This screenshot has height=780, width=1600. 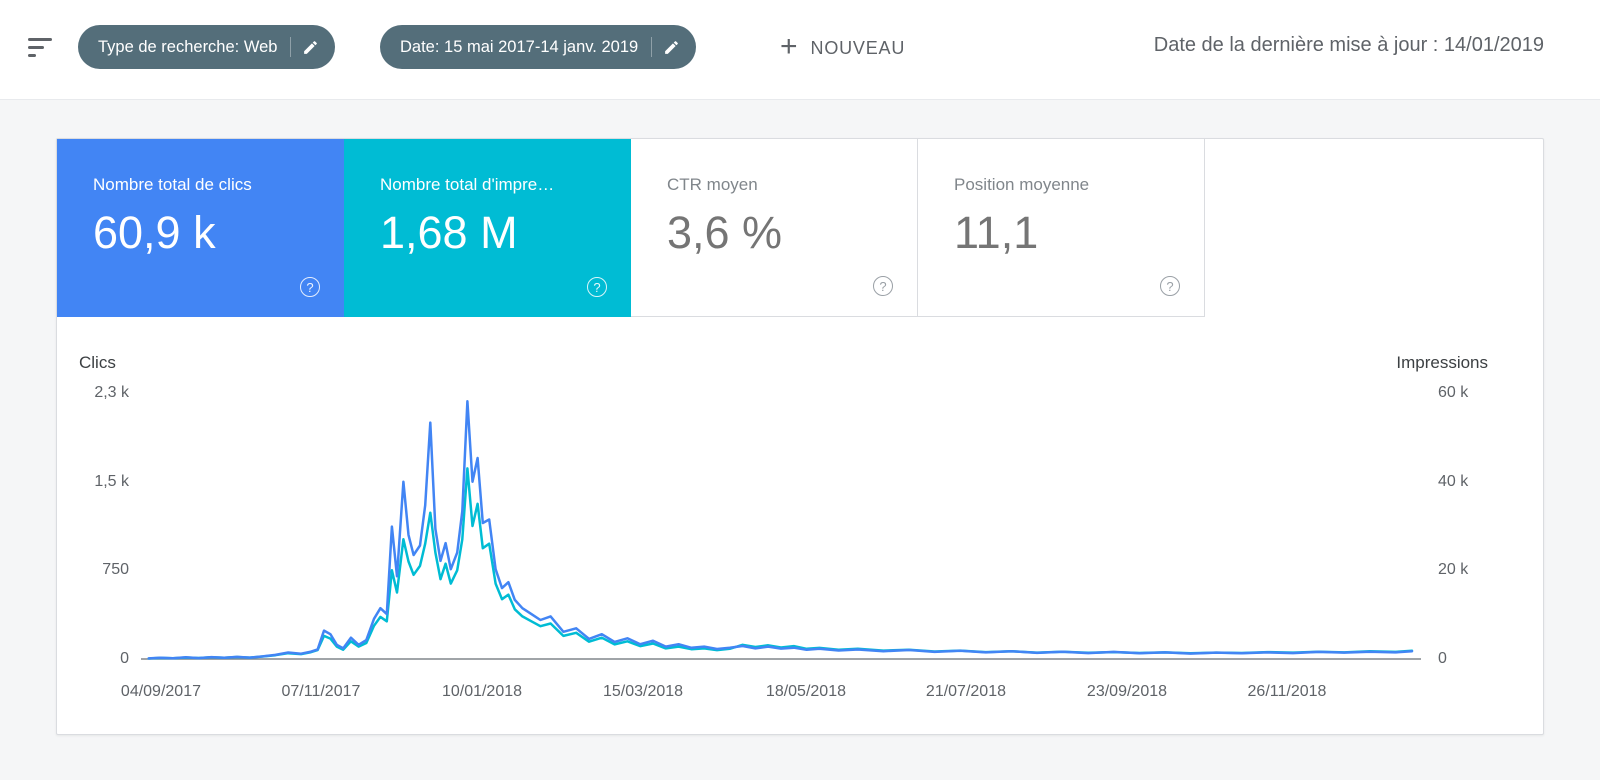 I want to click on axis-tick-label: 1,5 k, so click(x=111, y=481).